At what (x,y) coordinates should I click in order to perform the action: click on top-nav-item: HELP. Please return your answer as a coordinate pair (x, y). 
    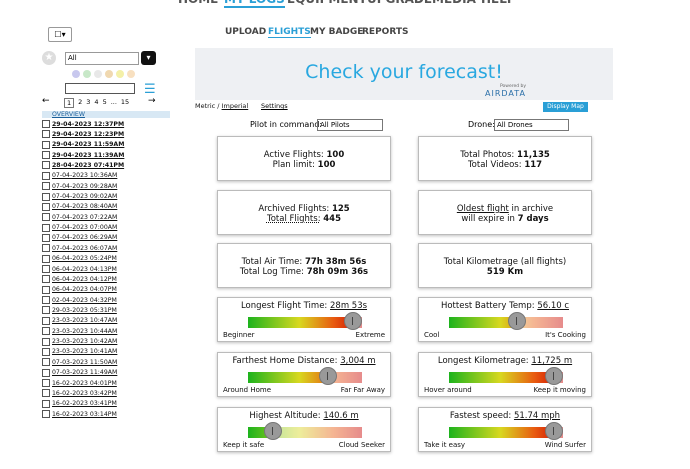
    Looking at the image, I should click on (498, 3).